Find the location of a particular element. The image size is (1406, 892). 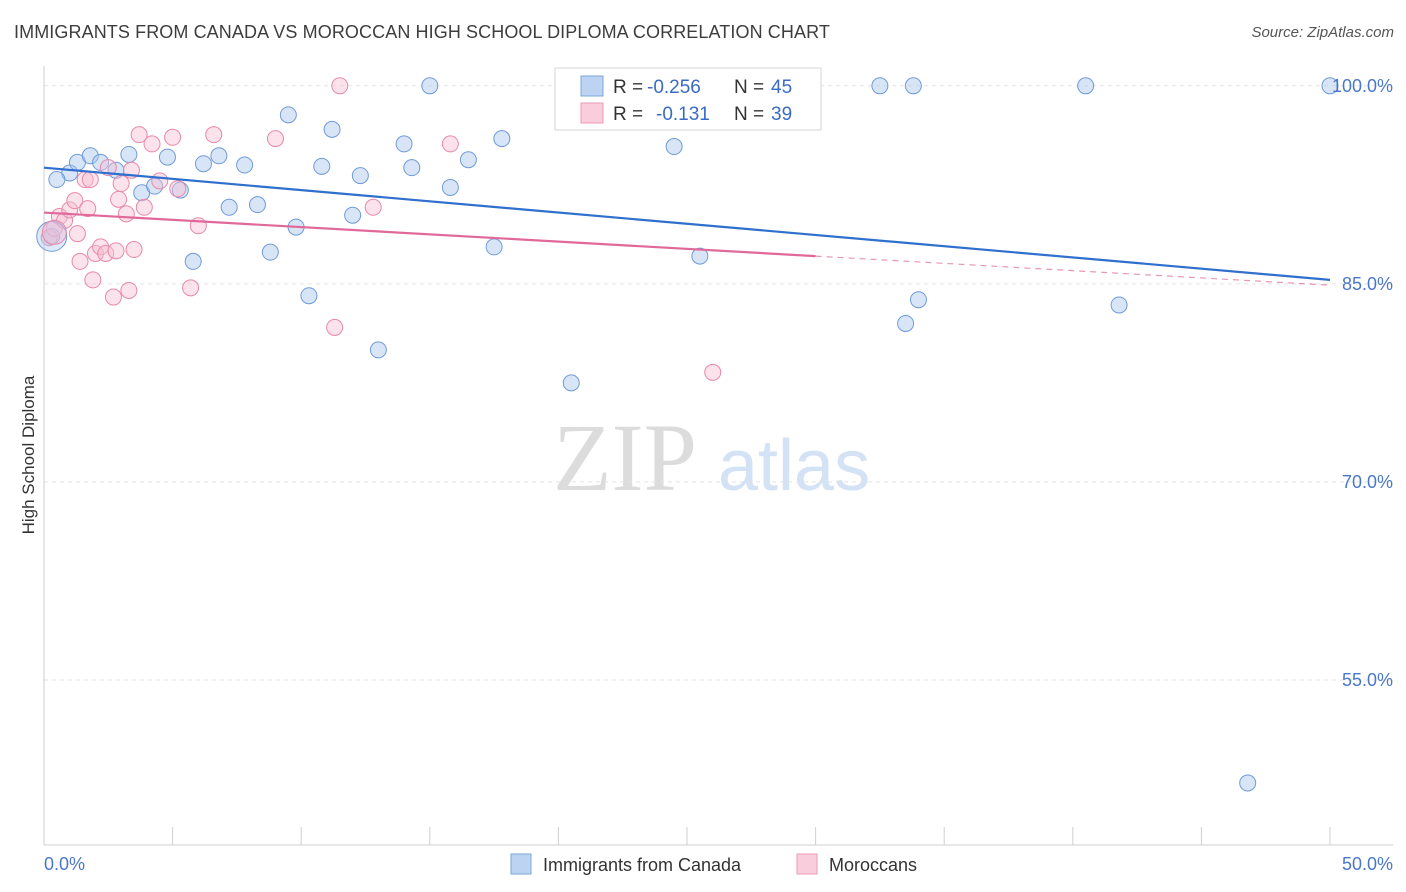

legend-swatch-moroccans is located at coordinates (592, 113).